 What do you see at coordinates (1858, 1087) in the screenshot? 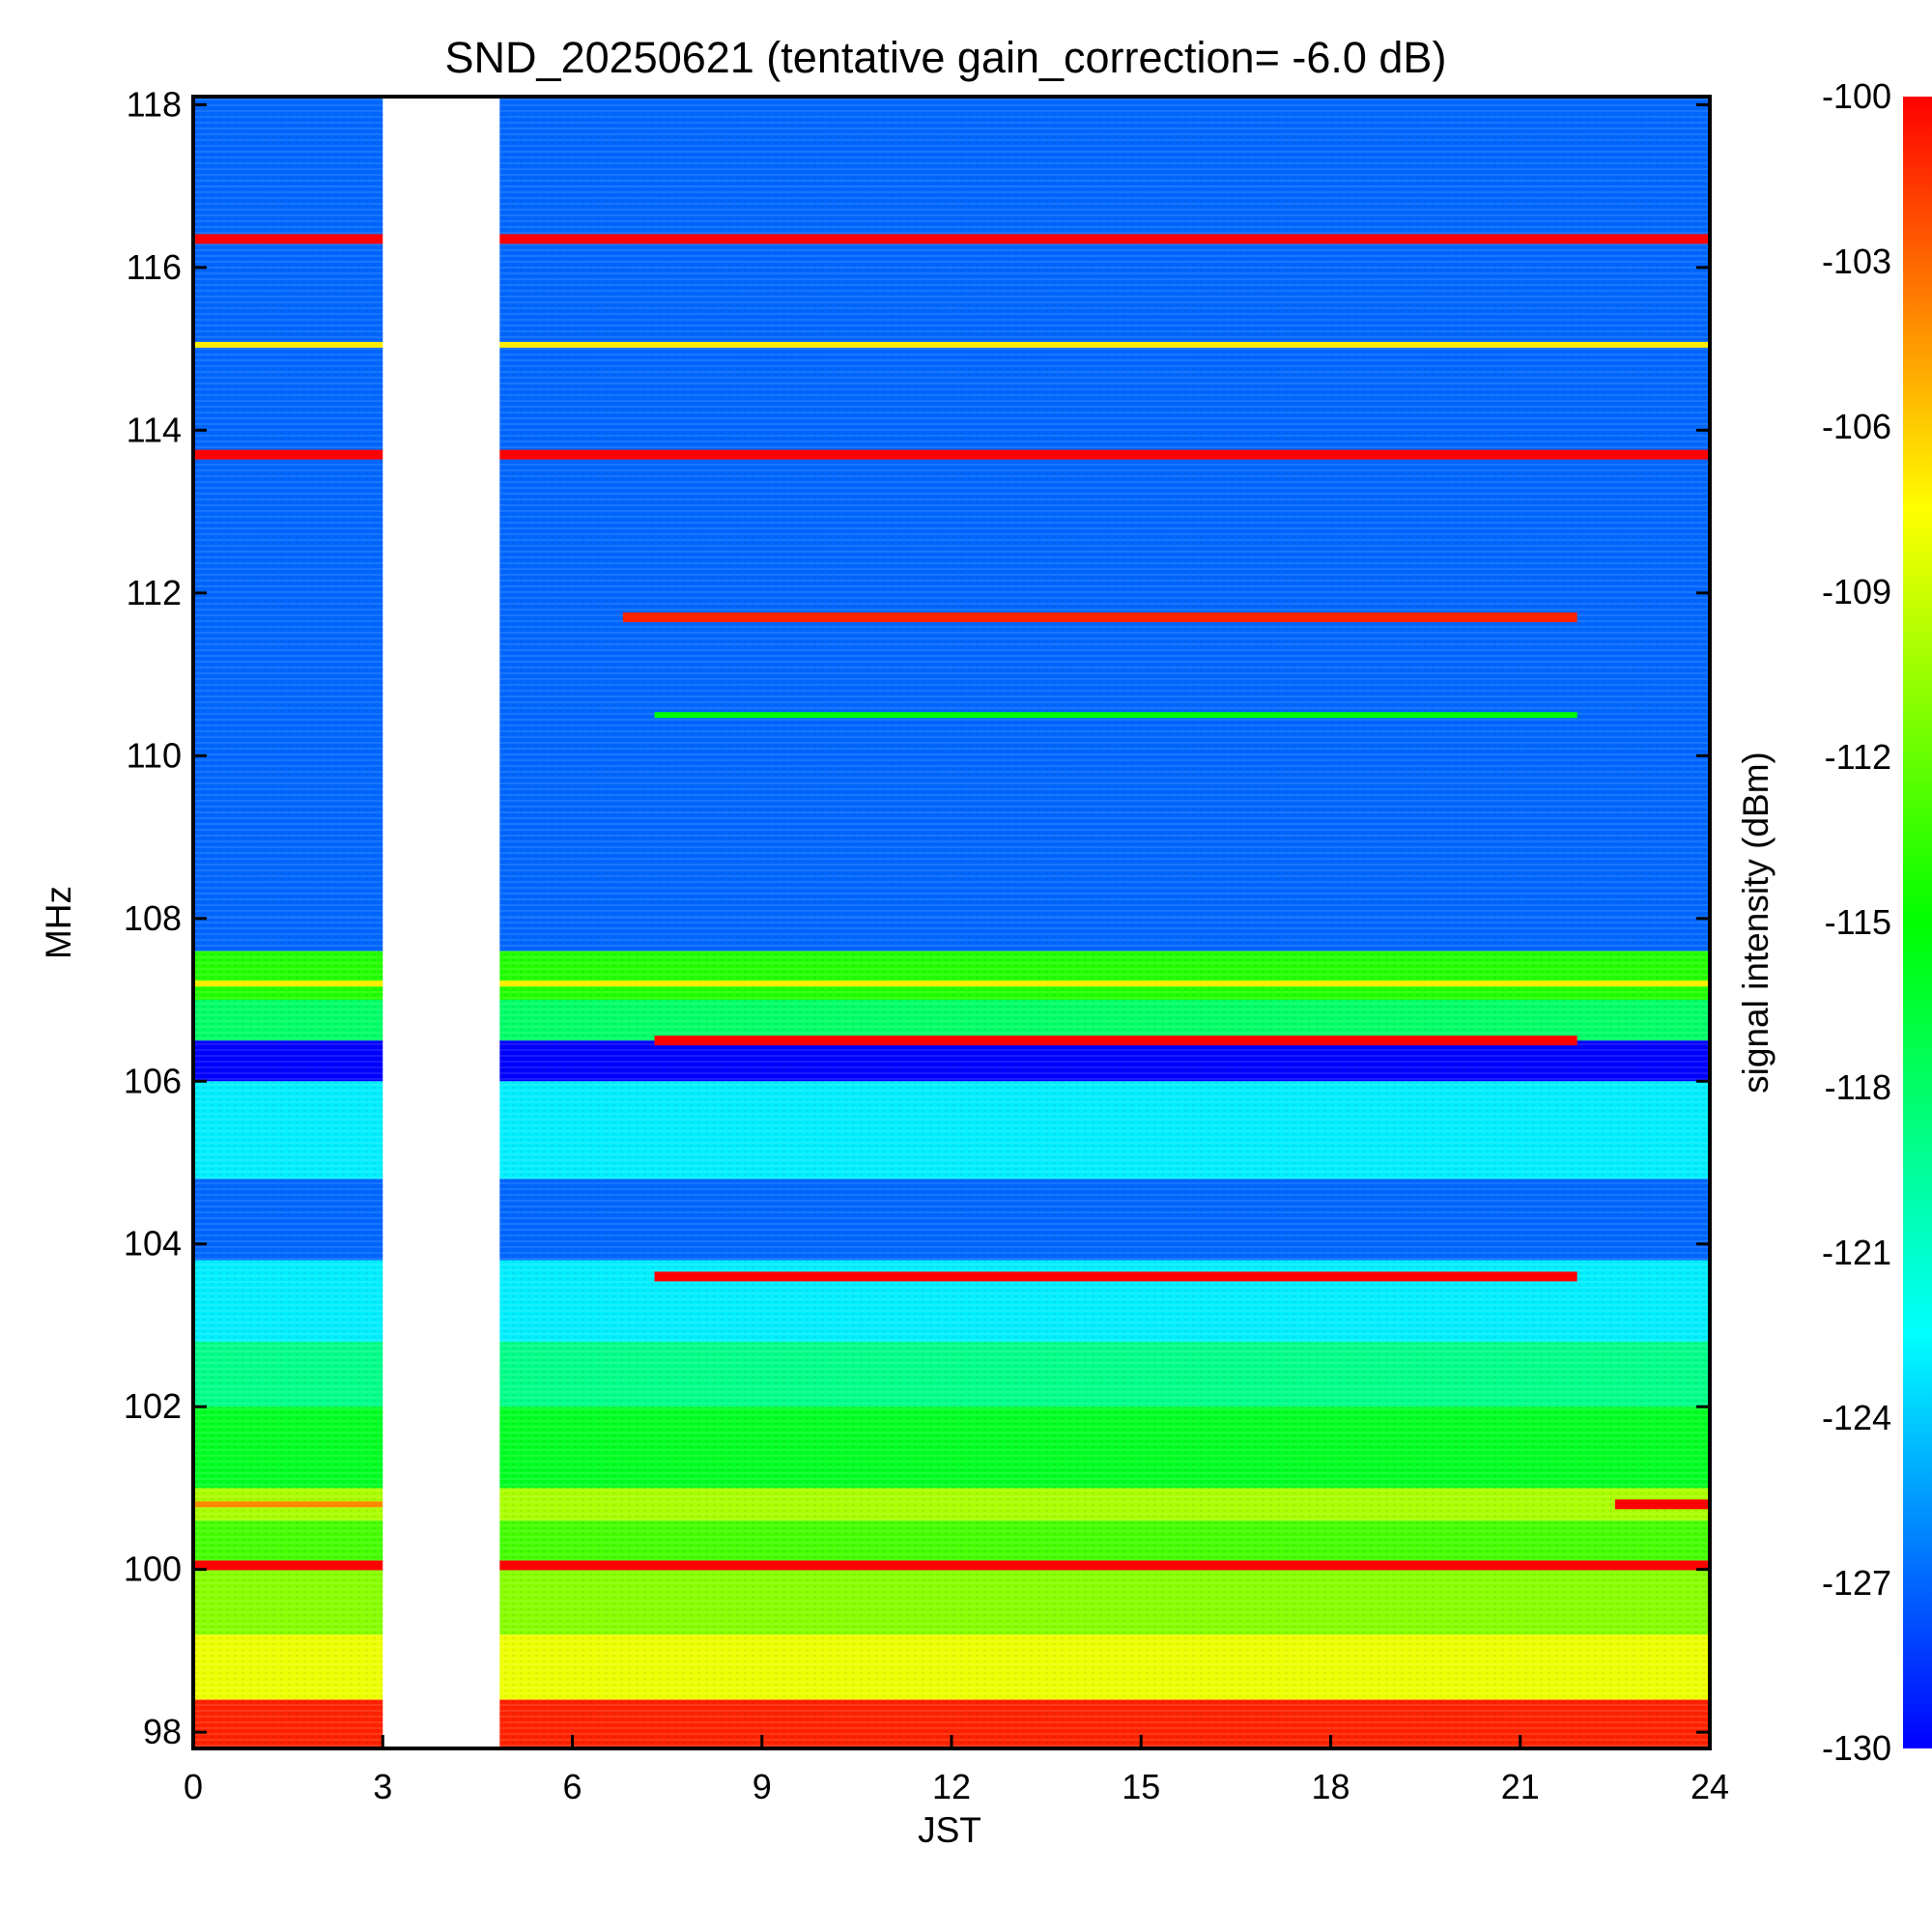
I see `colorbar-tick-label: -118` at bounding box center [1858, 1087].